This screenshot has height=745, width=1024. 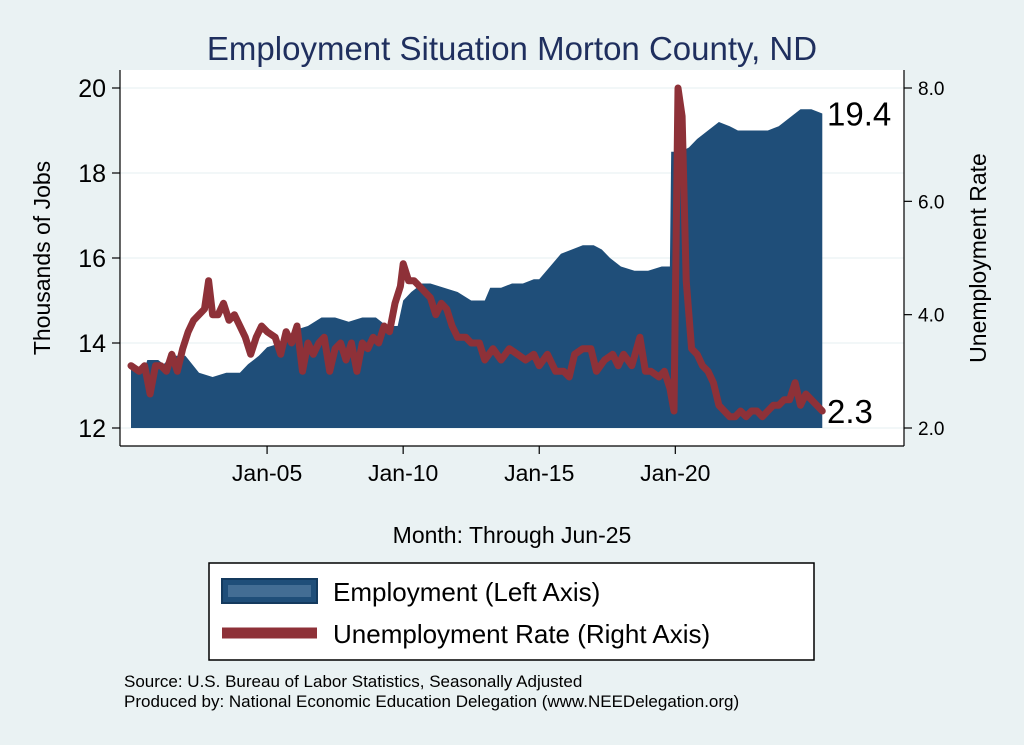 What do you see at coordinates (978, 258) in the screenshot?
I see `y-axis-label-right: Unemployment Rate` at bounding box center [978, 258].